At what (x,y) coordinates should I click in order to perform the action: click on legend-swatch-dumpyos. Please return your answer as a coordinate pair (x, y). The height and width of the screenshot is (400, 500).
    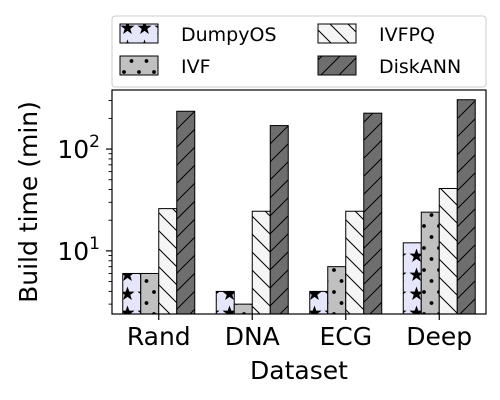
    Looking at the image, I should click on (139, 33).